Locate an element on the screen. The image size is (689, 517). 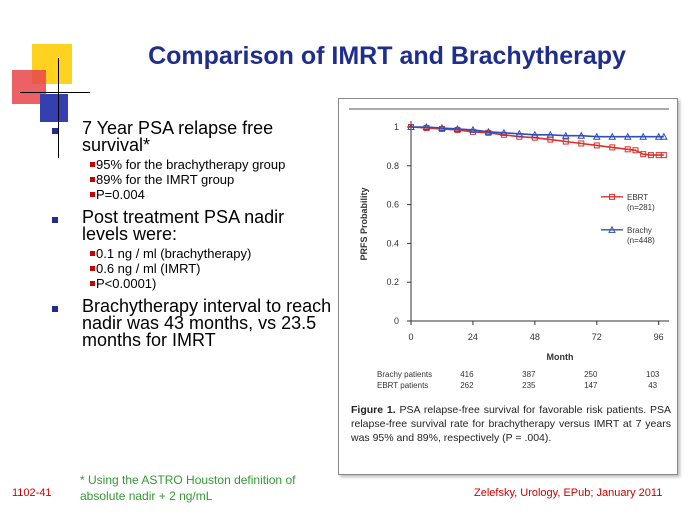
legend-marker-brachy is located at coordinates (612, 229).